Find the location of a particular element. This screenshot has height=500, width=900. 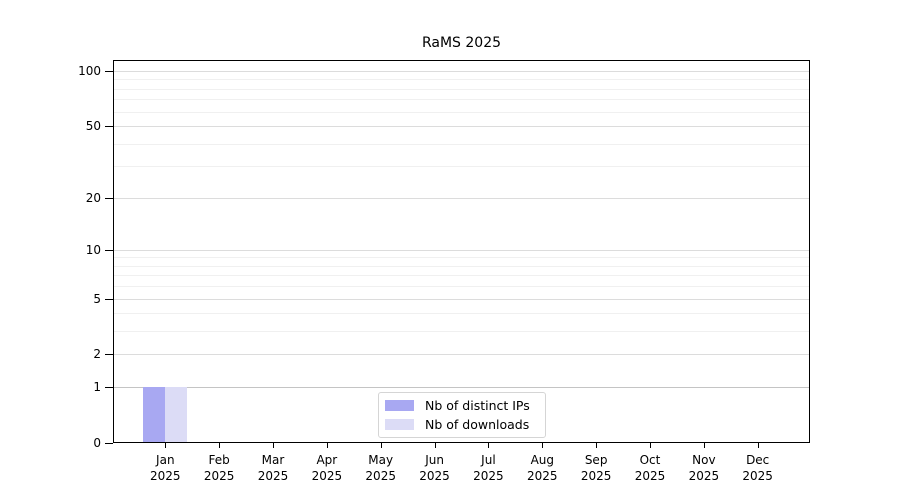

y-tick-label: 5 is located at coordinates (97, 298).